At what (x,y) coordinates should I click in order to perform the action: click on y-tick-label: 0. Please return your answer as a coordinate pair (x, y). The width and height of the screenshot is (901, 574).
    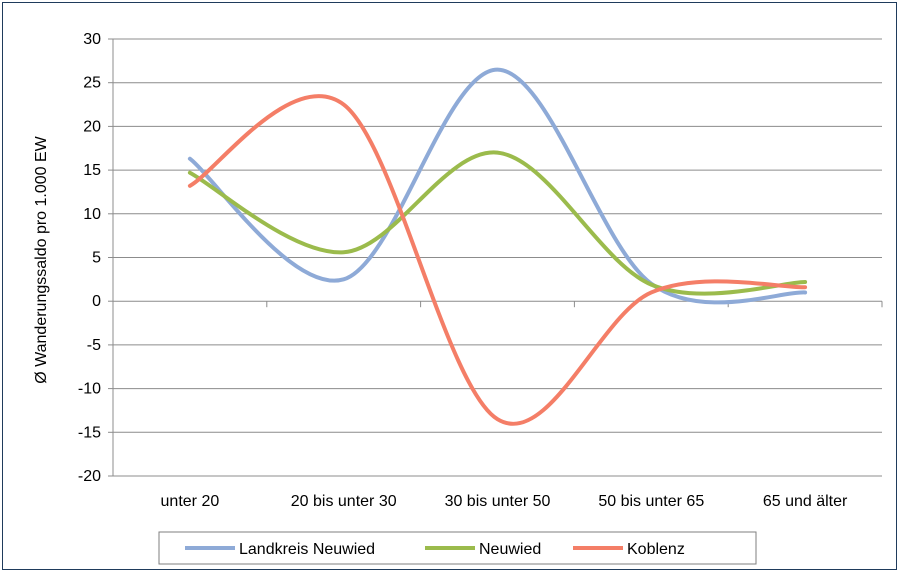
    Looking at the image, I should click on (96, 301).